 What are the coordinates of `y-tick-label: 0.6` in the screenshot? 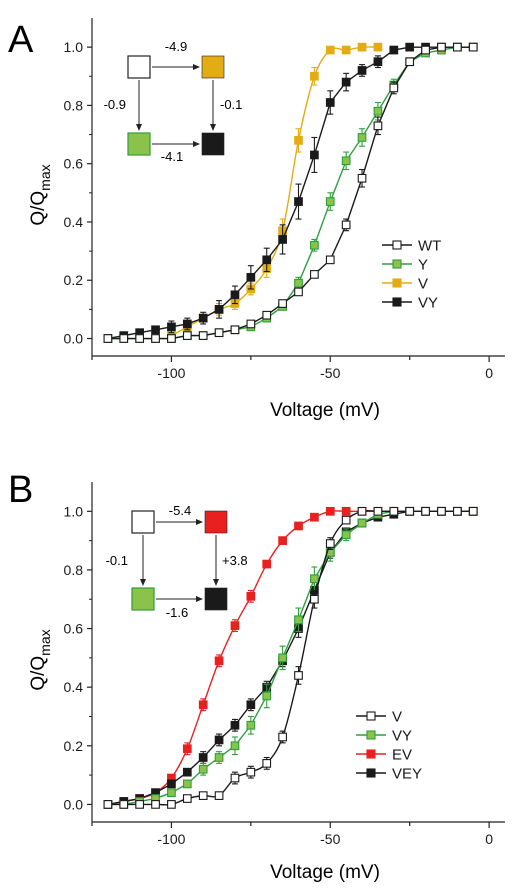 It's located at (74, 629).